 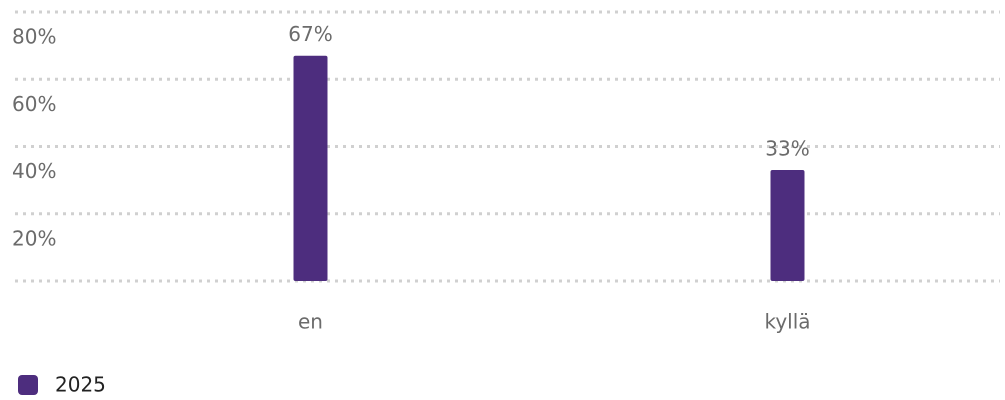 What do you see at coordinates (310, 34) in the screenshot?
I see `value-label: 67%` at bounding box center [310, 34].